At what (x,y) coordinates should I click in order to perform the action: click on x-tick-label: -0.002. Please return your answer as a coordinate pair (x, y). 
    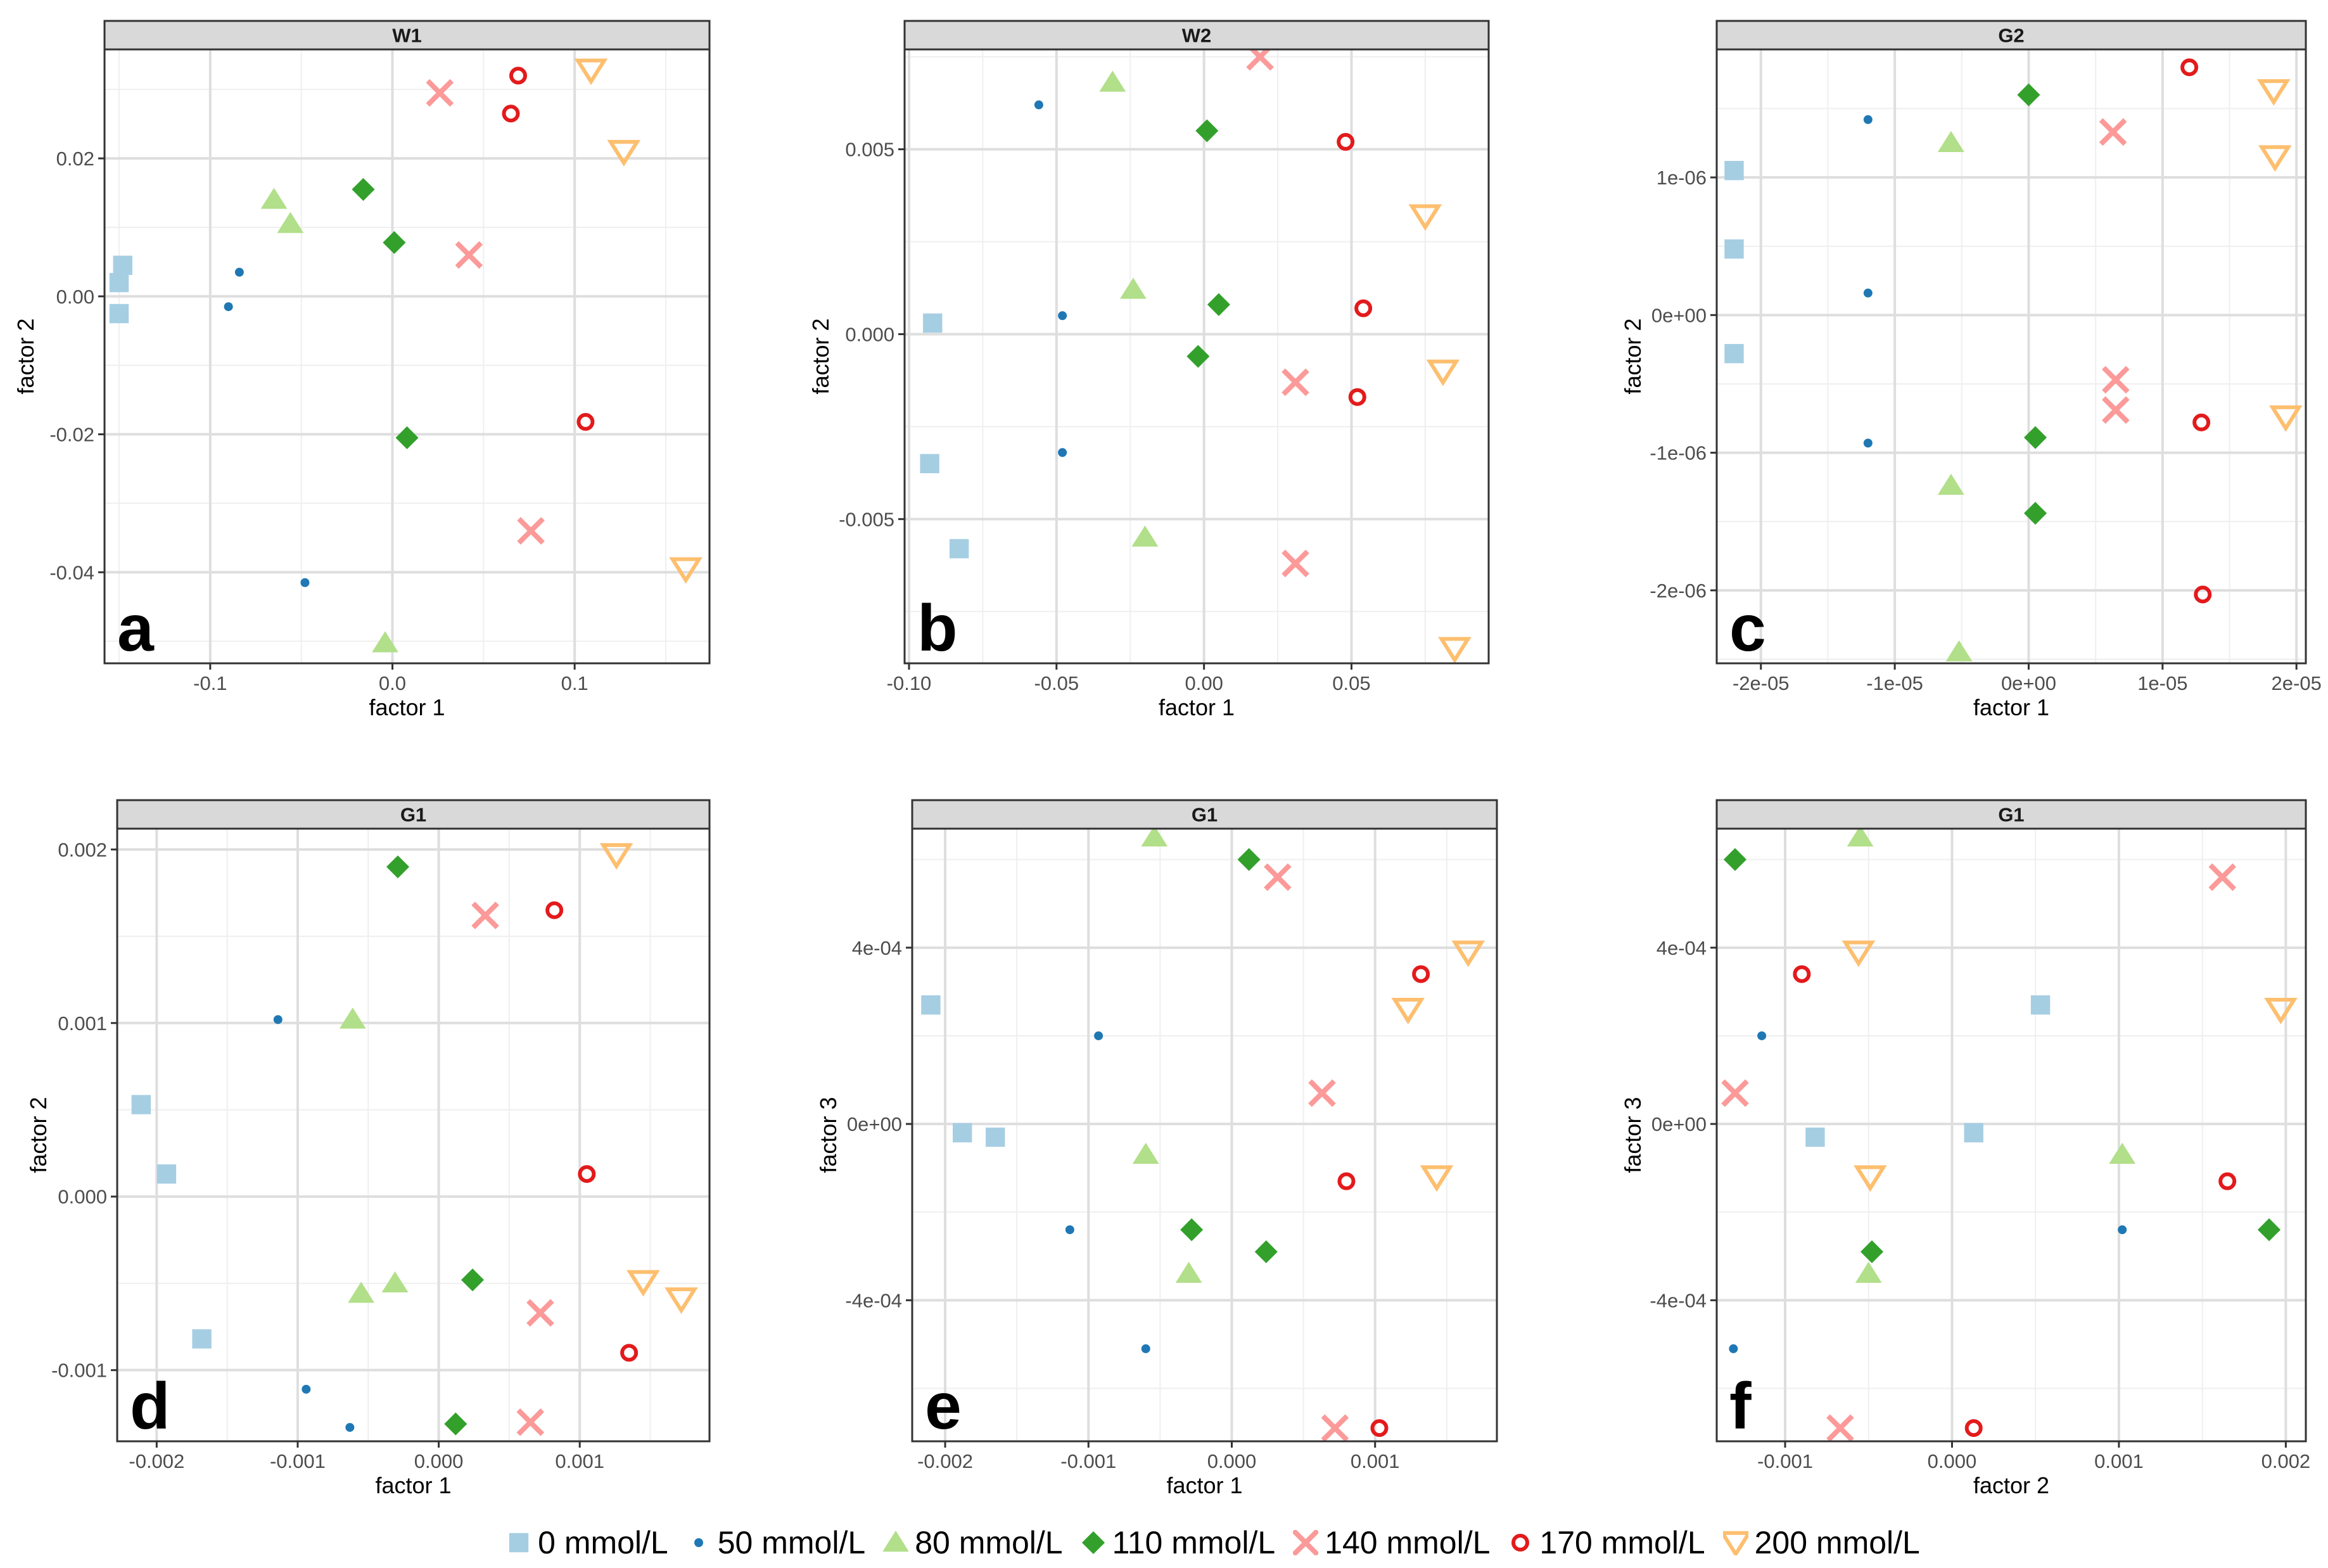
    Looking at the image, I should click on (156, 1461).